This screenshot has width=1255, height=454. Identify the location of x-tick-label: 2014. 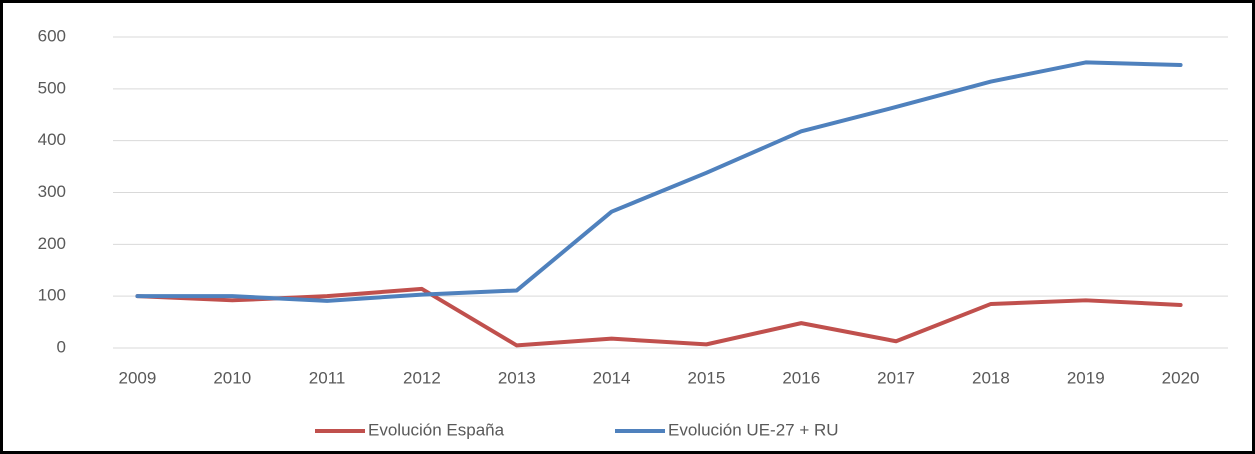
(612, 377).